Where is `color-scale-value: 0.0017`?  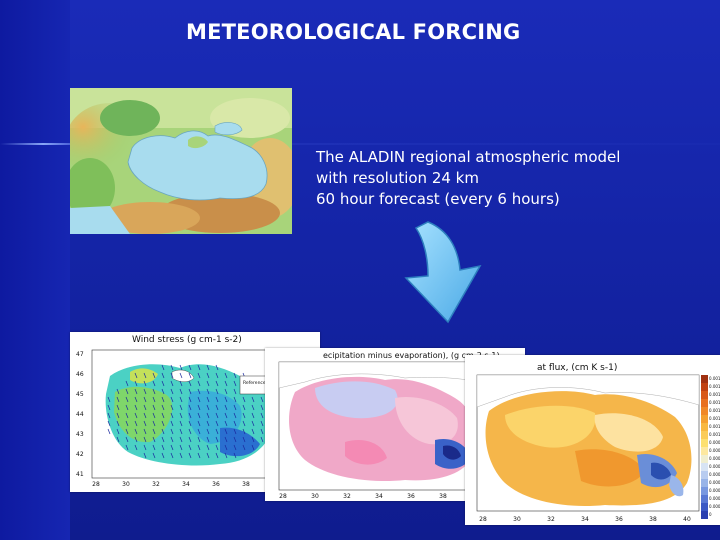
color-scale-value: 0.0017 is located at coordinates (714, 378).